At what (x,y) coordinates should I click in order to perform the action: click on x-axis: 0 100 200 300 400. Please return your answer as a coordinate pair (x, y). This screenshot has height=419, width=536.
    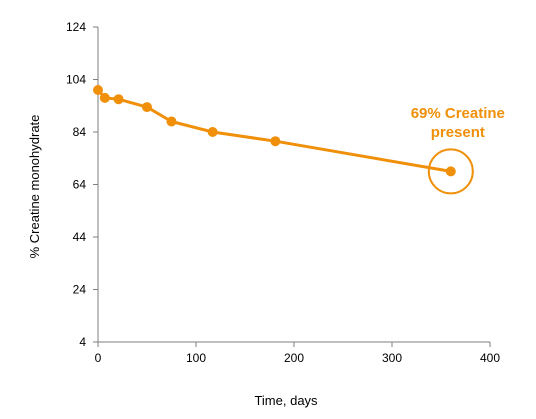
    Looking at the image, I should click on (297, 353).